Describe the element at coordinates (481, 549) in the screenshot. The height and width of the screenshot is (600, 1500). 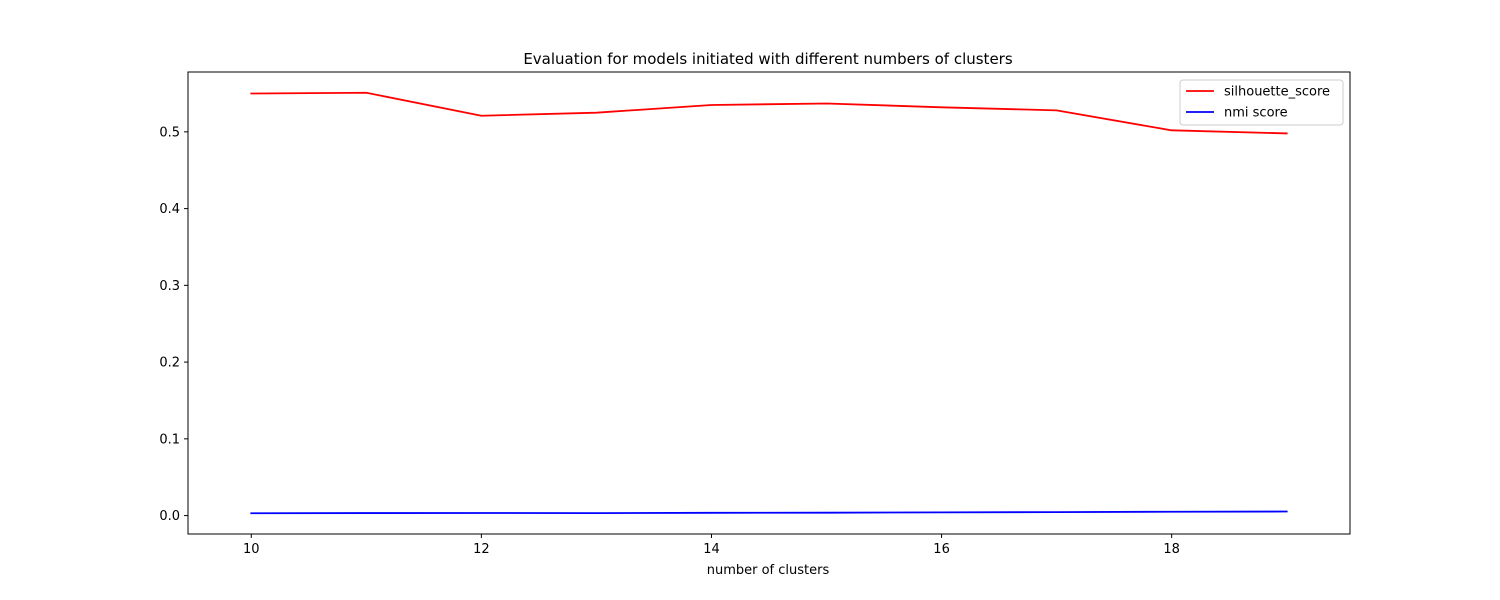
I see `x-tick-label: 12` at that location.